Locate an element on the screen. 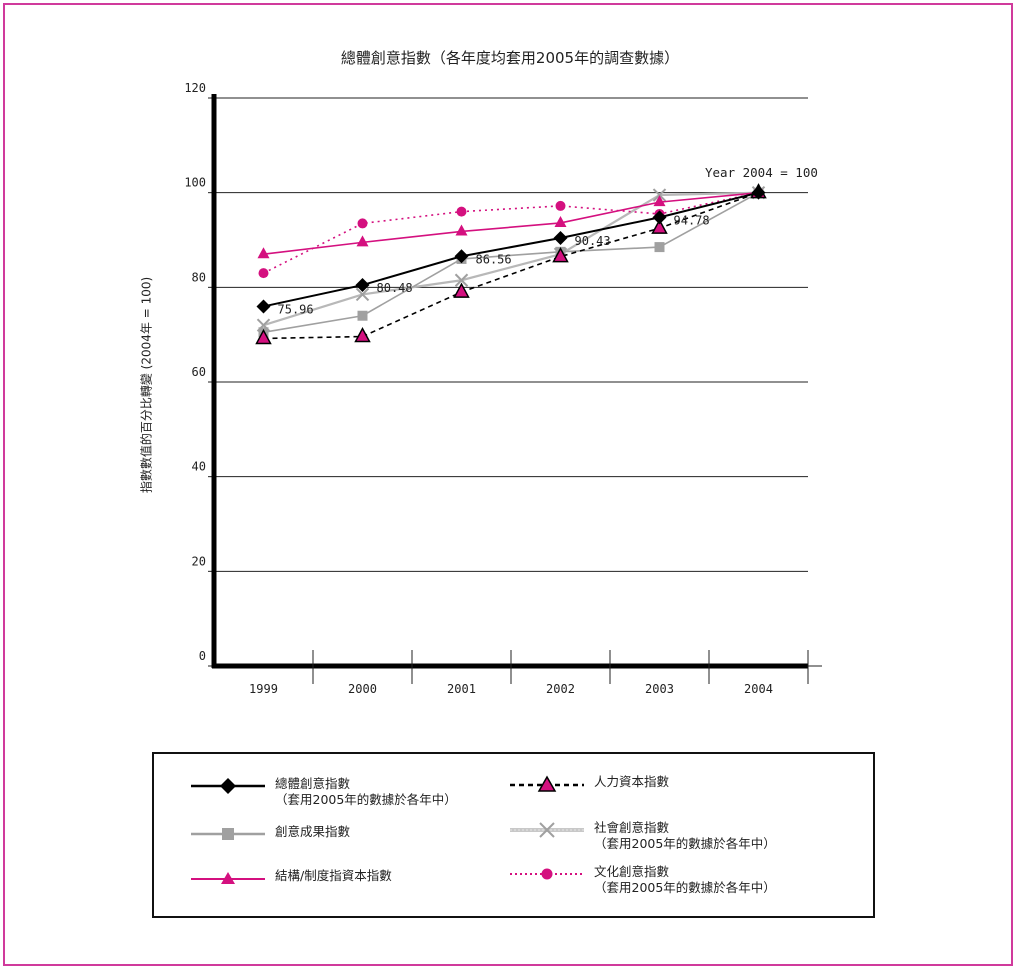 The width and height of the screenshot is (1020, 971). x-tick-label: 2002 is located at coordinates (560, 689).